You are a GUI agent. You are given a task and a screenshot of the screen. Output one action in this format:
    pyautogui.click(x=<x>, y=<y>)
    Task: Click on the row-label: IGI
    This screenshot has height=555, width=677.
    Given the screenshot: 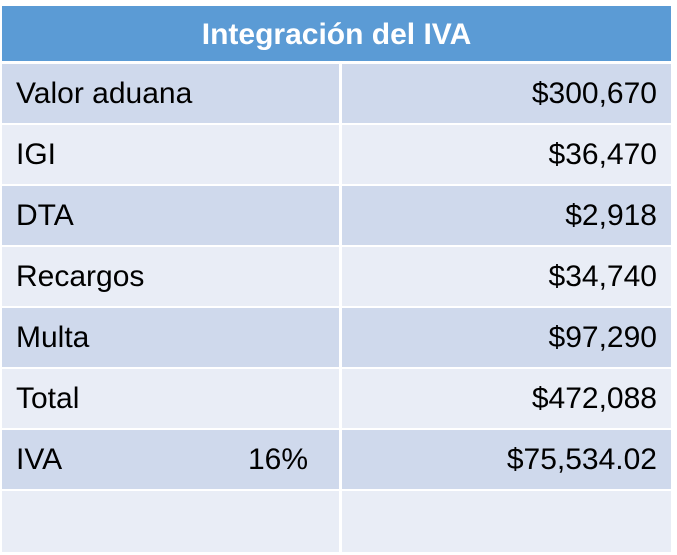 What is the action you would take?
    pyautogui.click(x=36, y=154)
    